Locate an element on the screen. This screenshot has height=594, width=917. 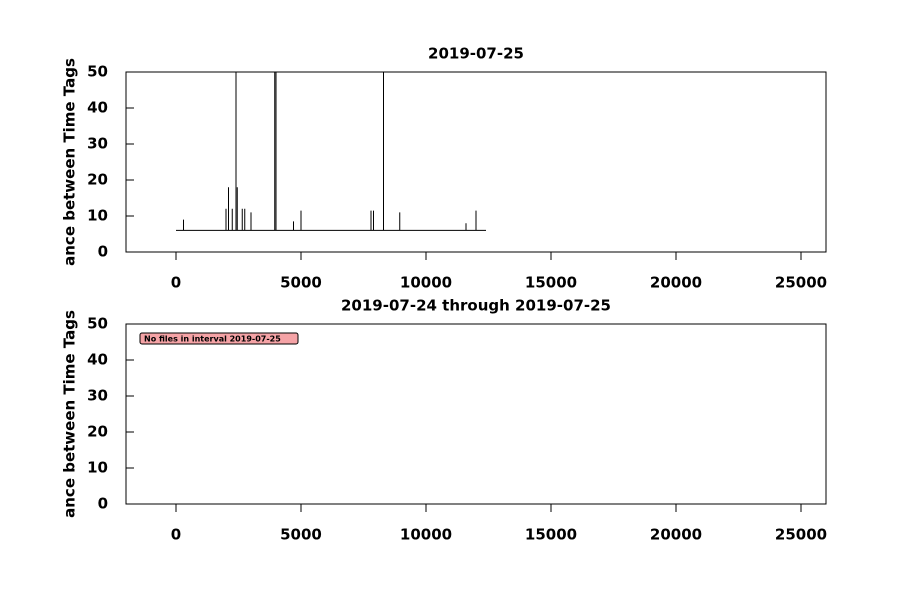
annotation-box is located at coordinates (219, 338).